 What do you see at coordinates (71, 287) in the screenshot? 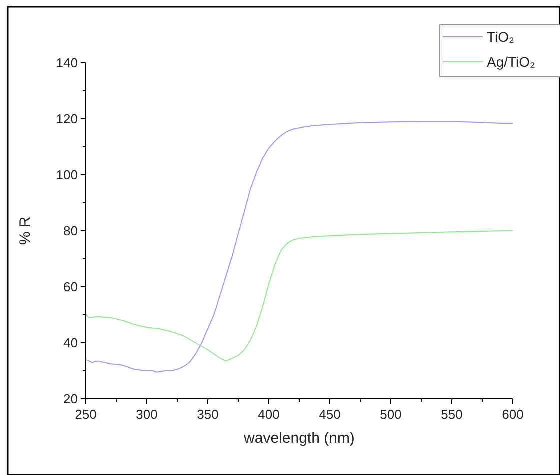
I see `y-tick-label: 60` at bounding box center [71, 287].